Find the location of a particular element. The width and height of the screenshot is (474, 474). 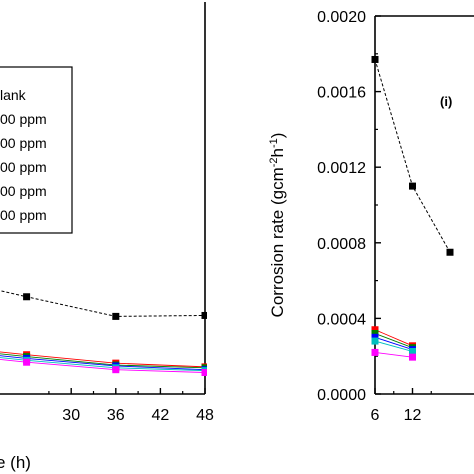

y-axis-title-close: ) is located at coordinates (277, 136).